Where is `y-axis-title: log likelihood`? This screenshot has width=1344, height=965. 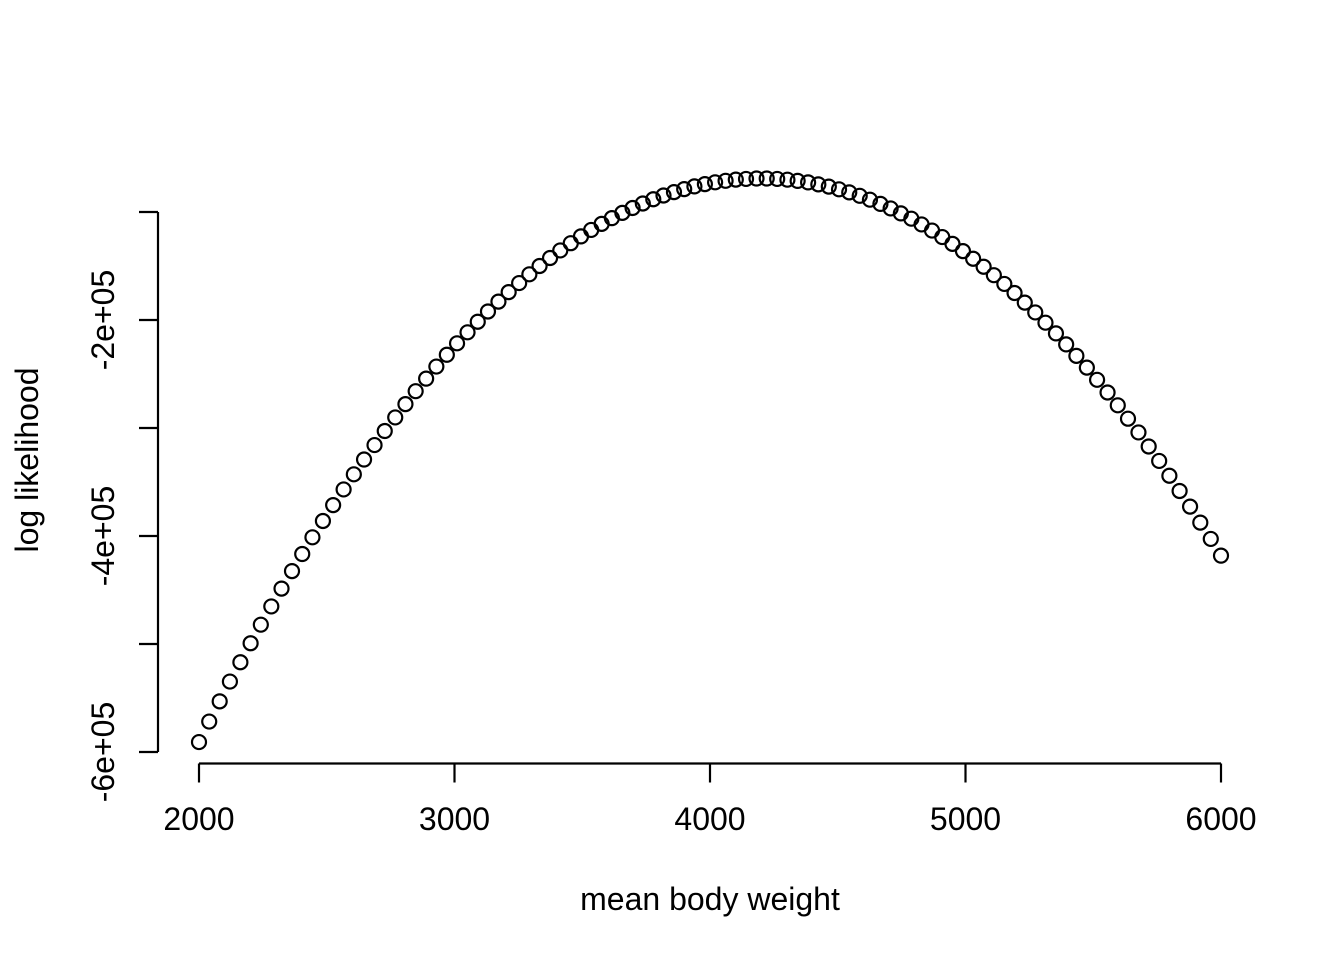 y-axis-title: log likelihood is located at coordinates (27, 459).